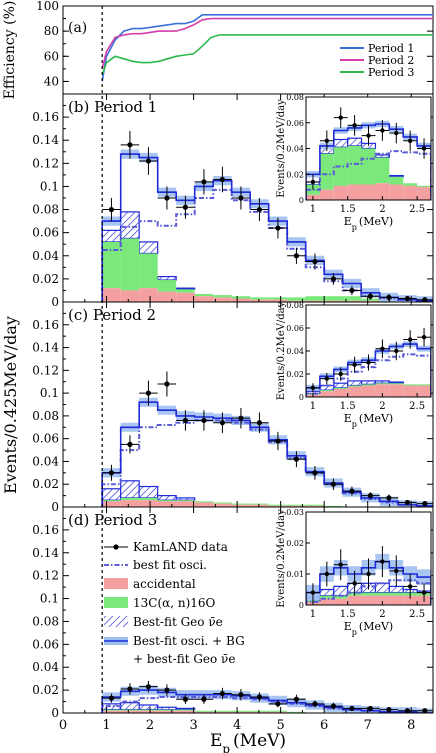  What do you see at coordinates (391, 60) in the screenshot?
I see `legend-label-period-2: Period 2` at bounding box center [391, 60].